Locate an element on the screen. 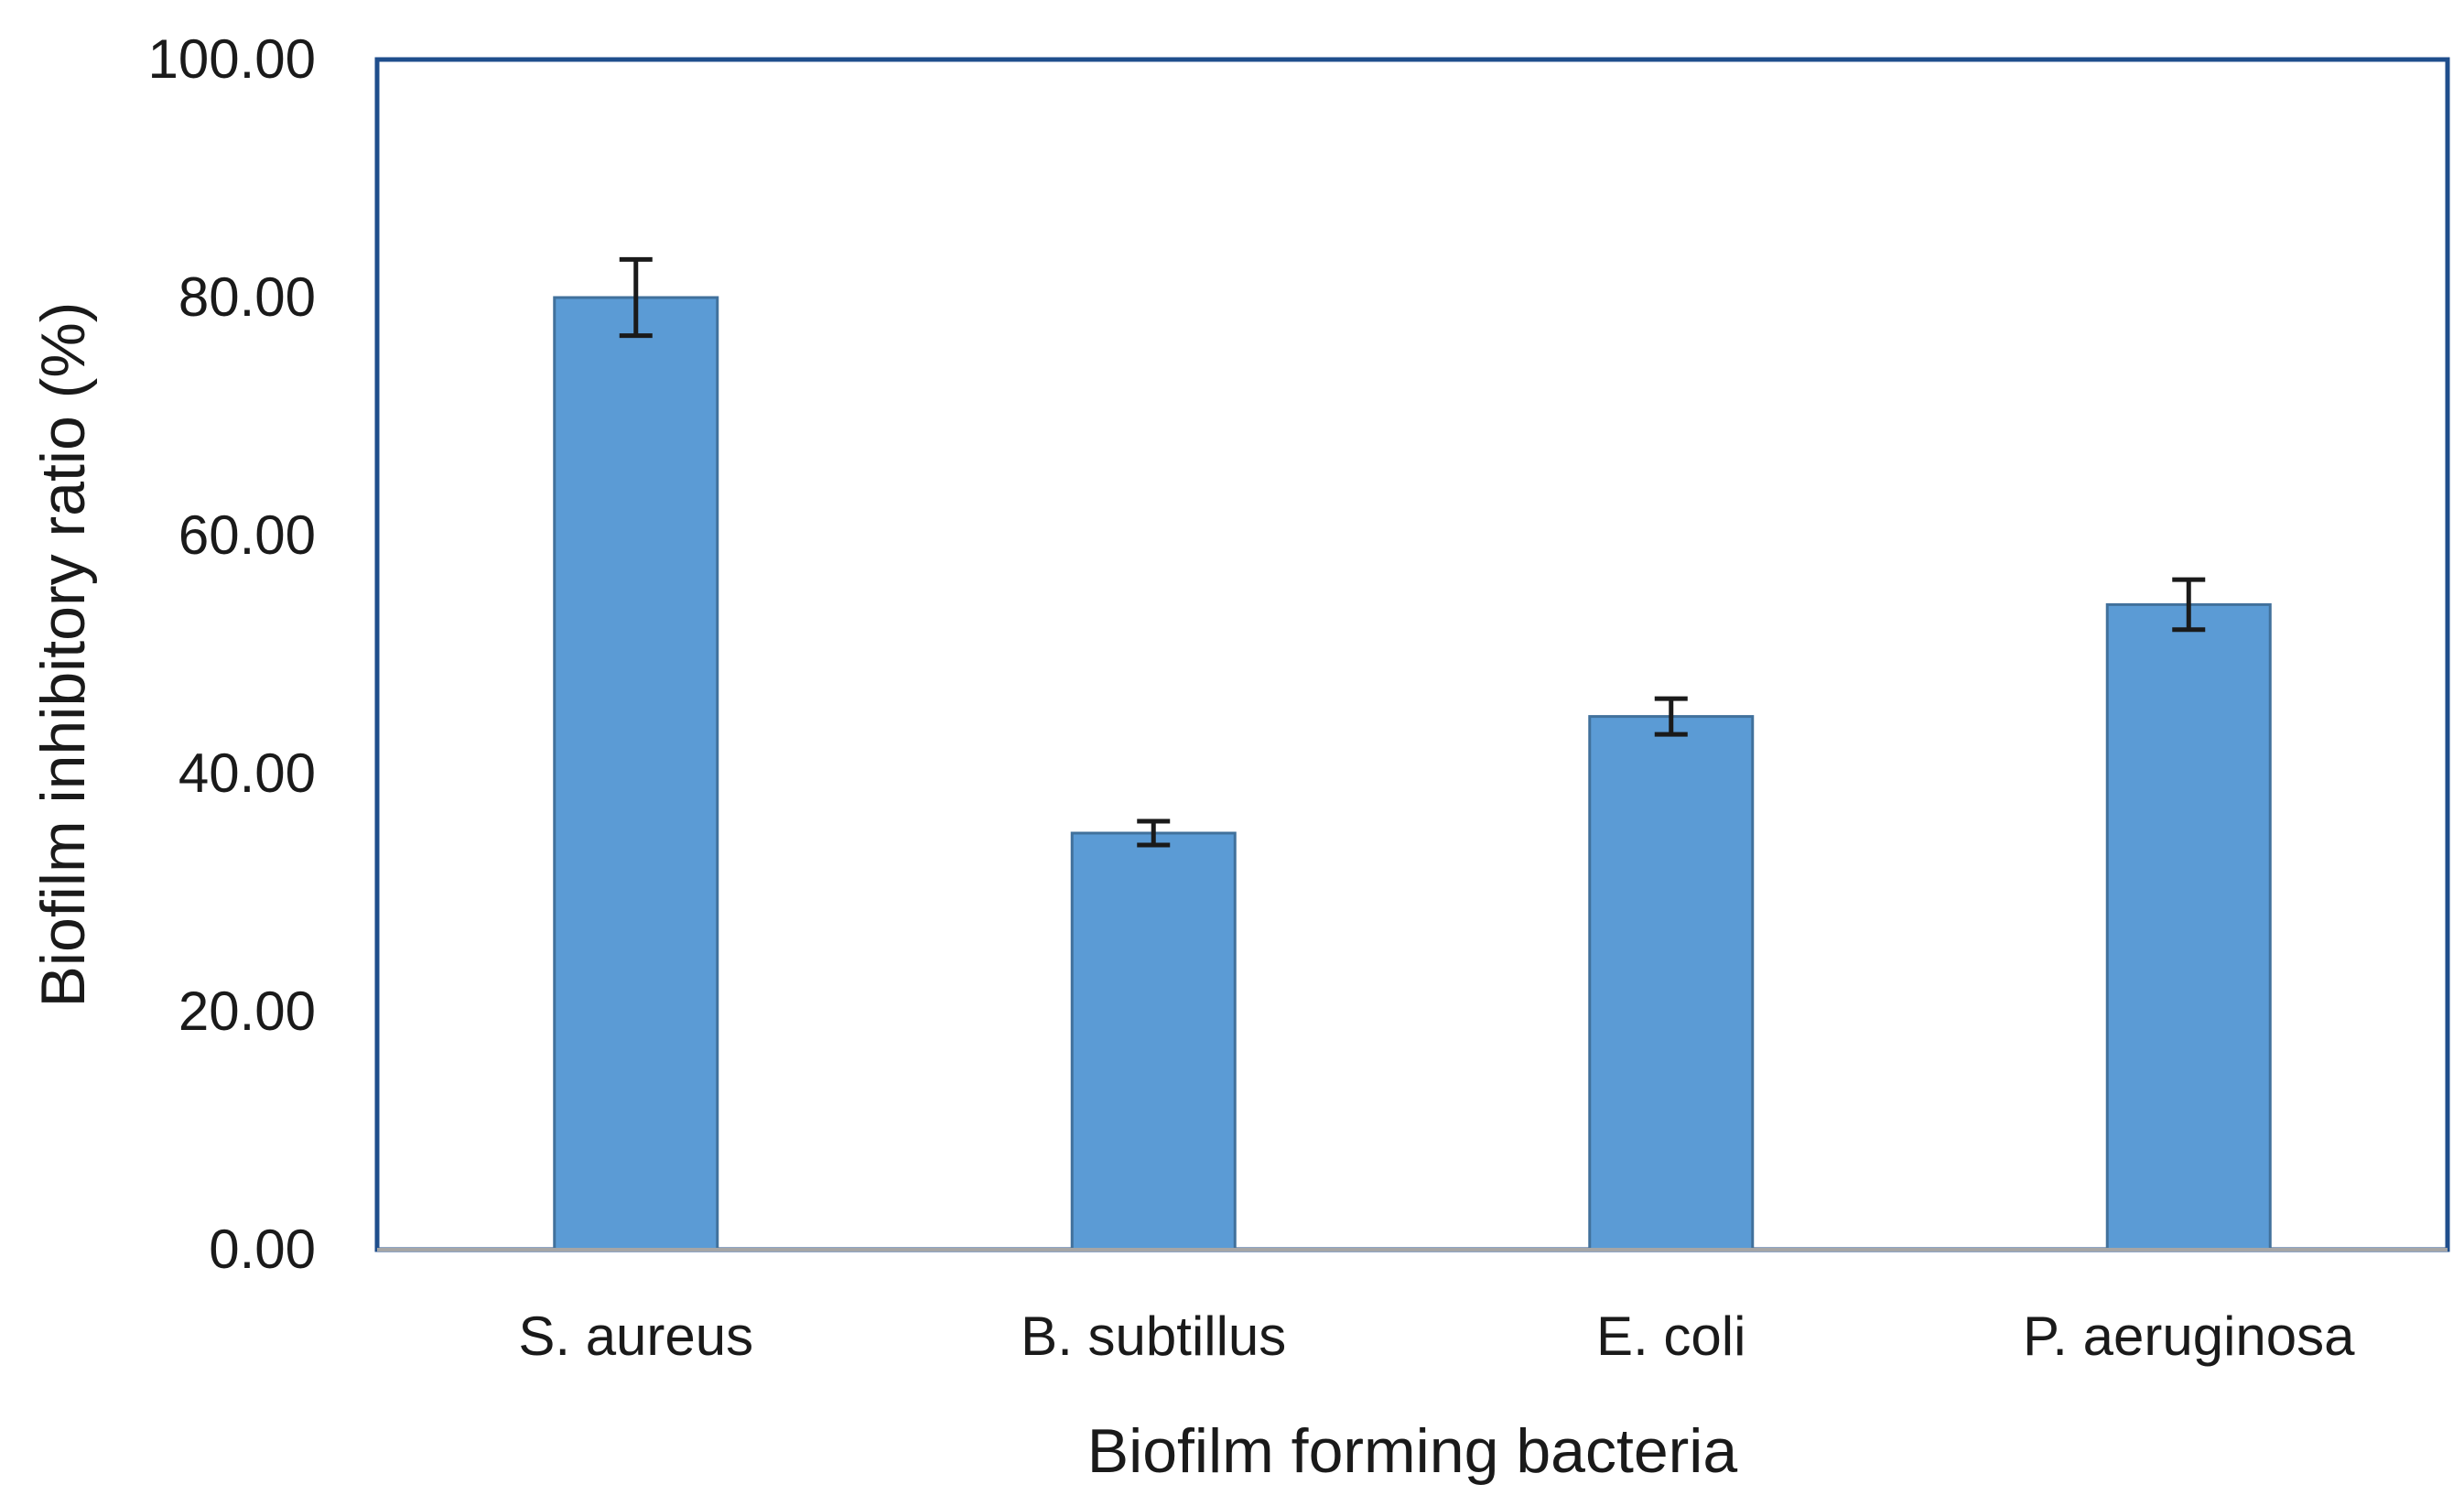  x-tick-label: E. coli is located at coordinates (1670, 1336).